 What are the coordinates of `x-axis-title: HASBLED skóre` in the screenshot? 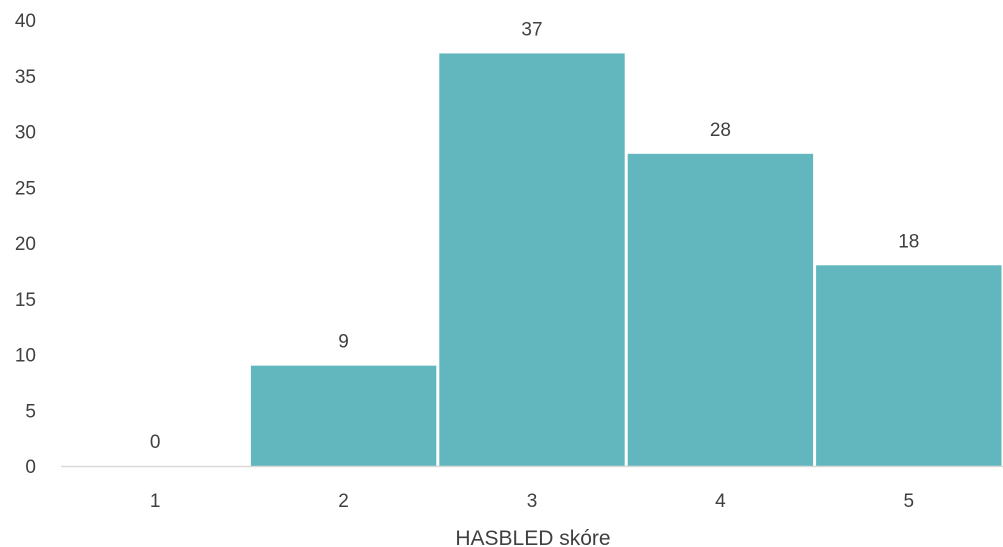 It's located at (532, 537).